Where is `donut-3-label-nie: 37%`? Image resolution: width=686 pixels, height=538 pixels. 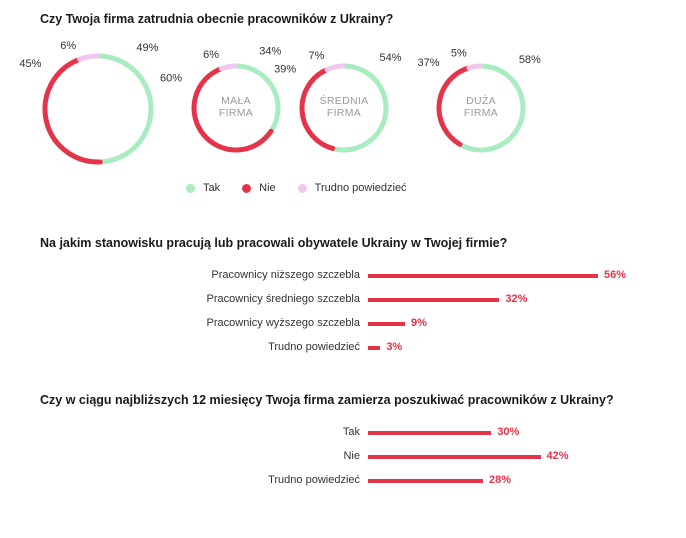 donut-3-label-nie: 37% is located at coordinates (429, 63).